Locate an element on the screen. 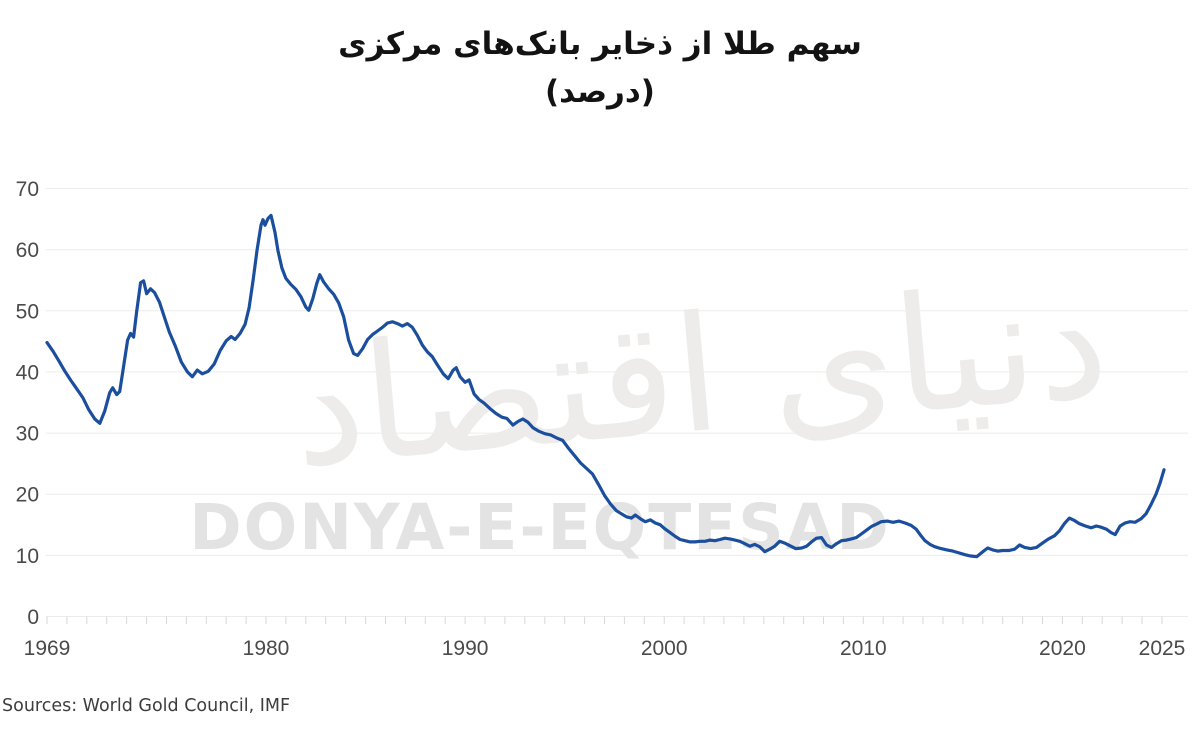 The width and height of the screenshot is (1200, 751). chart-title-line2: (درصد) is located at coordinates (600, 92).